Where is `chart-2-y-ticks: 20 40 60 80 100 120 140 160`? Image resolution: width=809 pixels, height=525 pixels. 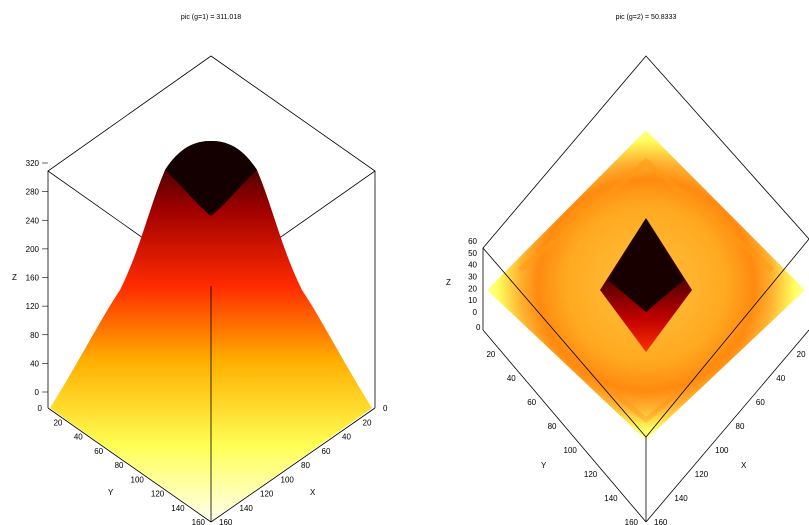 chart-2-y-ticks: 20 40 60 80 100 120 140 160 is located at coordinates (562, 437).